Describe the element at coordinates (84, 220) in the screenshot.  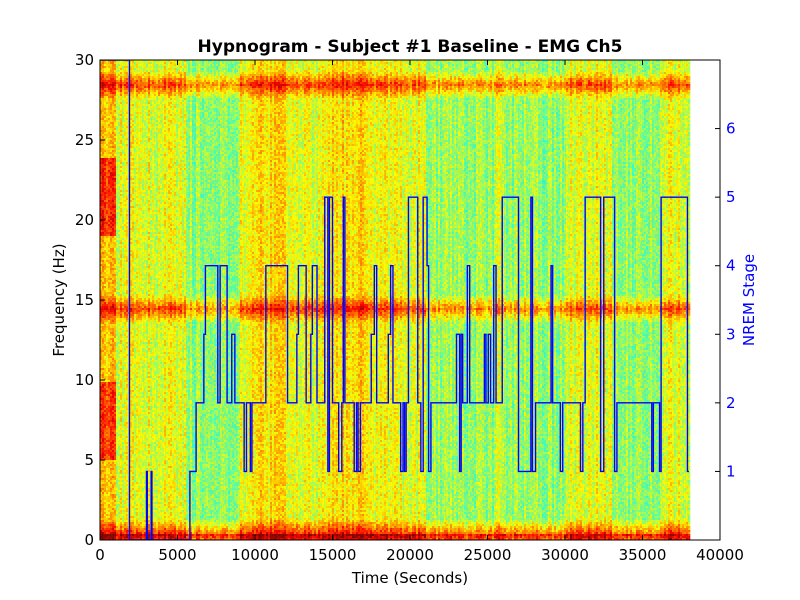
I see `y-tick-label: 20` at that location.